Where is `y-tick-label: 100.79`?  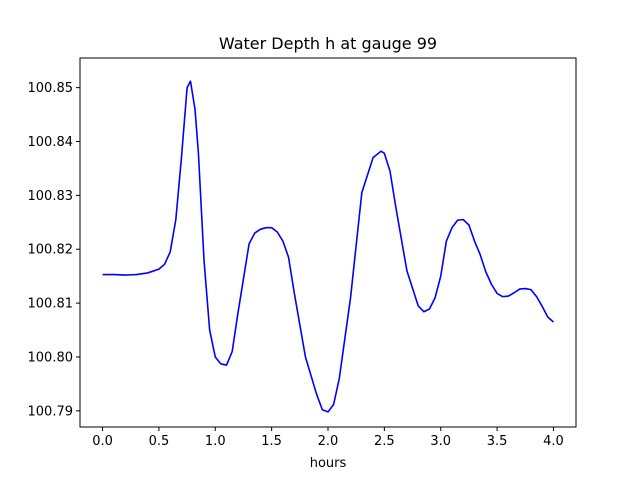
y-tick-label: 100.79 is located at coordinates (51, 411).